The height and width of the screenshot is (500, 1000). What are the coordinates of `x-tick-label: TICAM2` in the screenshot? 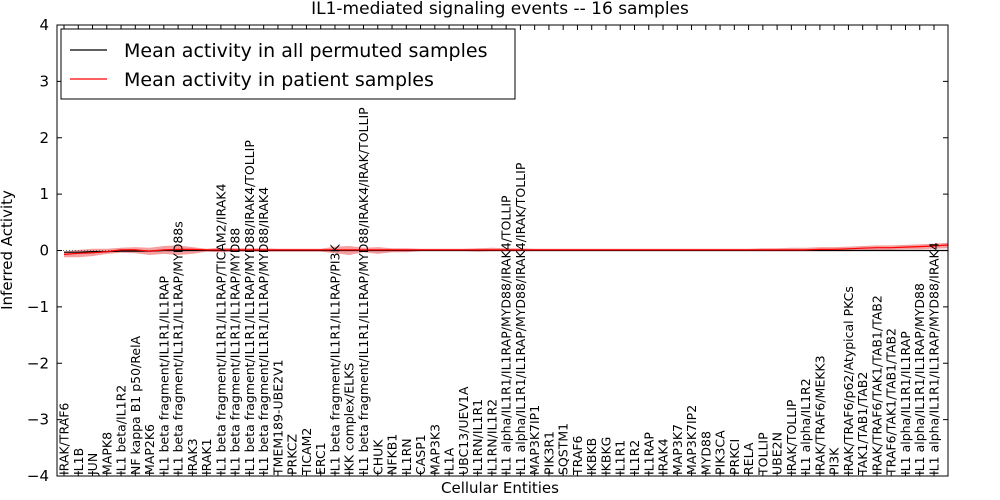 It's located at (306, 452).